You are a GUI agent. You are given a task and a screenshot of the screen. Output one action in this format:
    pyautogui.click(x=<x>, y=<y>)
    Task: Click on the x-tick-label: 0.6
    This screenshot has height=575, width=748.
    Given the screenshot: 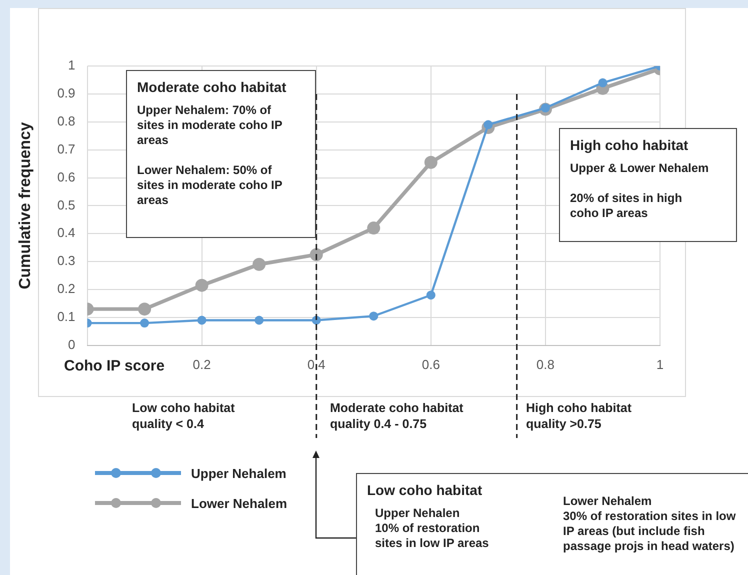 What is the action you would take?
    pyautogui.click(x=431, y=364)
    